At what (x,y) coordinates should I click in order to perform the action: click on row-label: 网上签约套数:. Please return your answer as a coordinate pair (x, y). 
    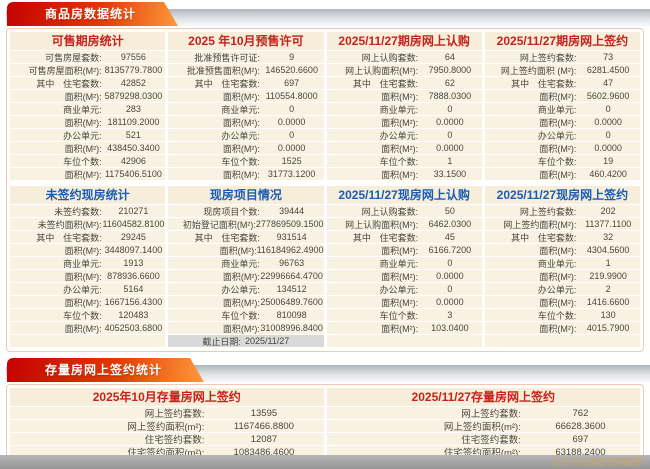
    Looking at the image, I should click on (548, 57).